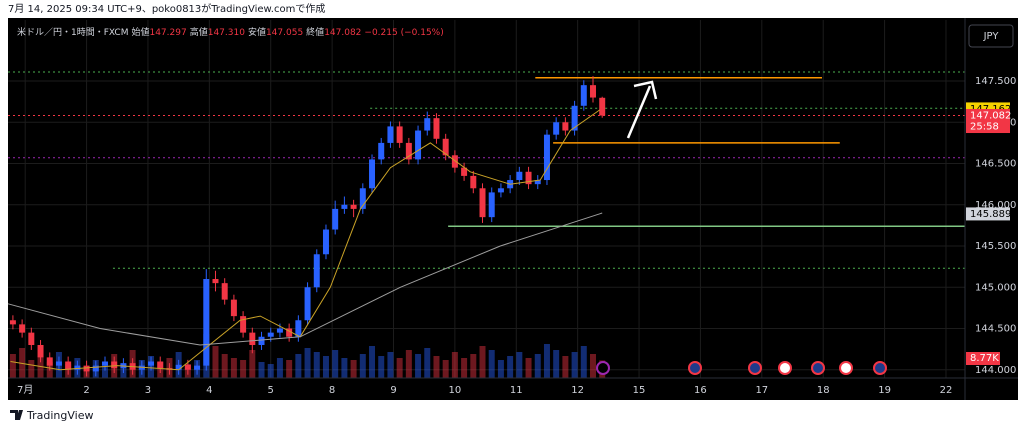  What do you see at coordinates (995, 246) in the screenshot?
I see `y-tick-label: 145.500` at bounding box center [995, 246].